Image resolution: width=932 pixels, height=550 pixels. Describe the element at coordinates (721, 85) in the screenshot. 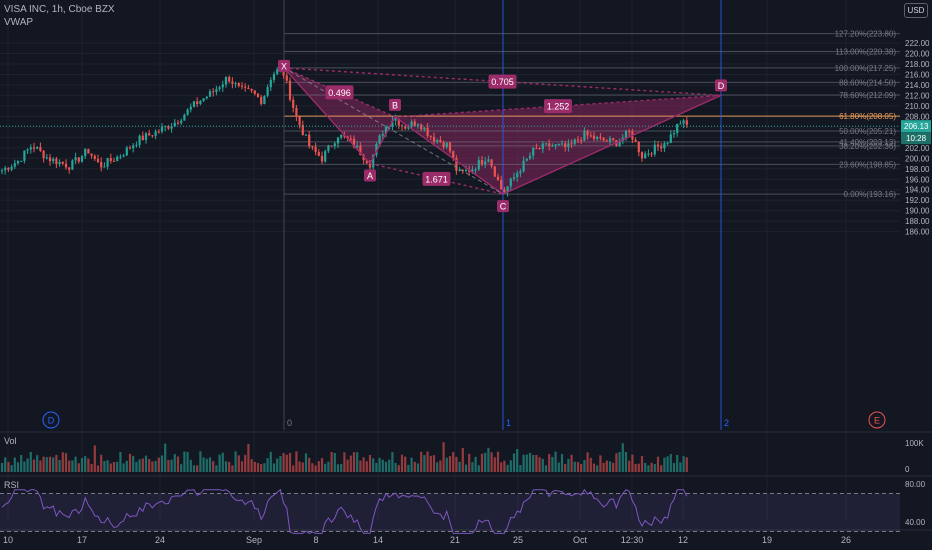

I see `pattern-point-d-badge` at that location.